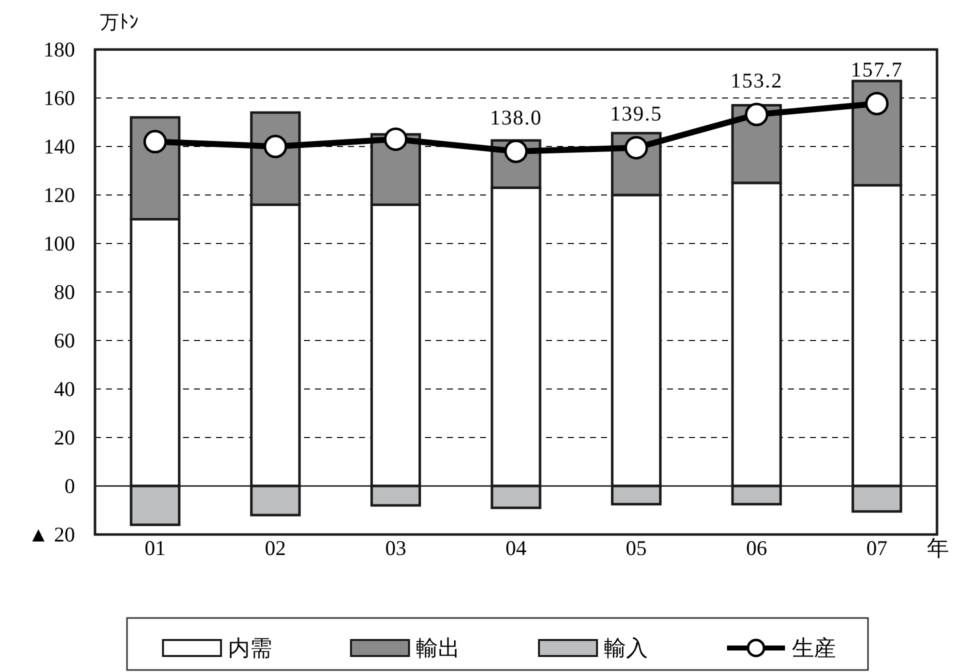  Describe the element at coordinates (51, 534) in the screenshot. I see `y-tick-label: ▲ 20` at that location.